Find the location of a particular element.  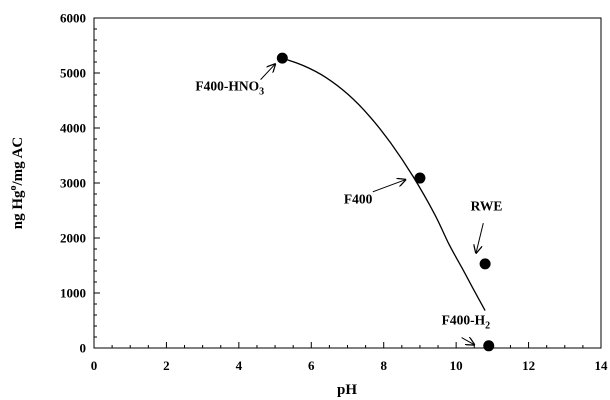

annotation-text: F400-H is located at coordinates (464, 319).